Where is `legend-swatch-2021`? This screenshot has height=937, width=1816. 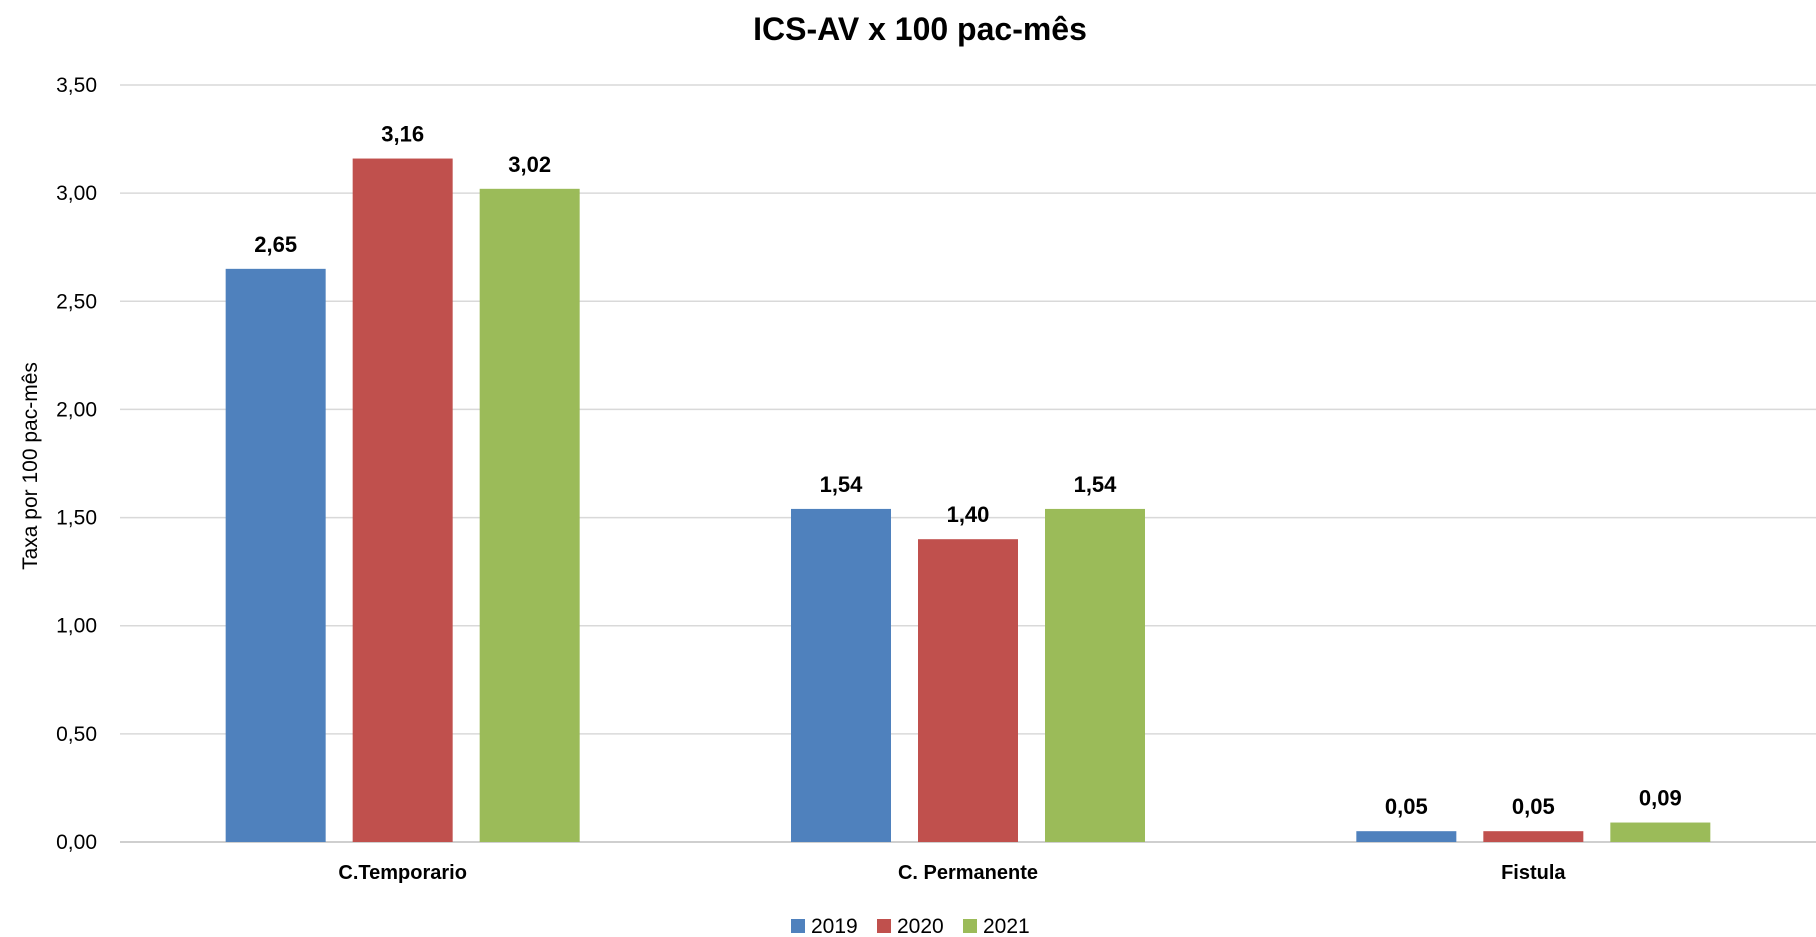
legend-swatch-2021 is located at coordinates (970, 926).